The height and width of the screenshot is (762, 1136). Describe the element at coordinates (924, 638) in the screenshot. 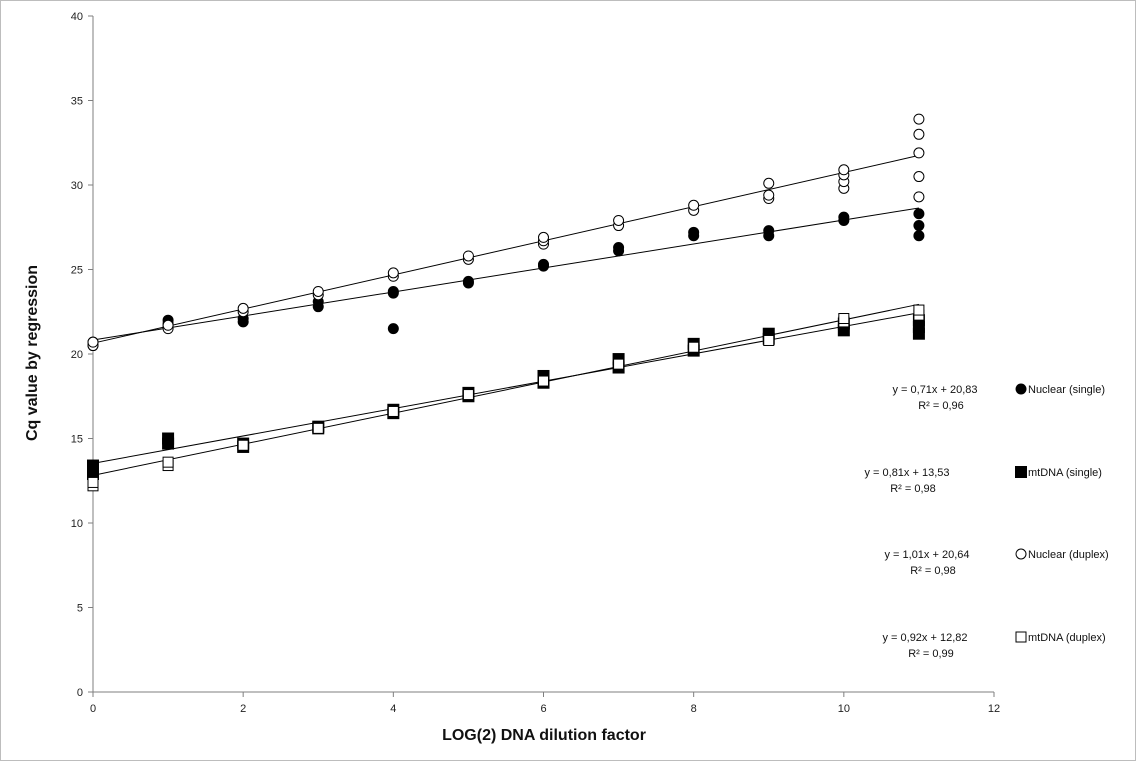

I see `trendline-equation: y = 0,92x + 12,82` at that location.